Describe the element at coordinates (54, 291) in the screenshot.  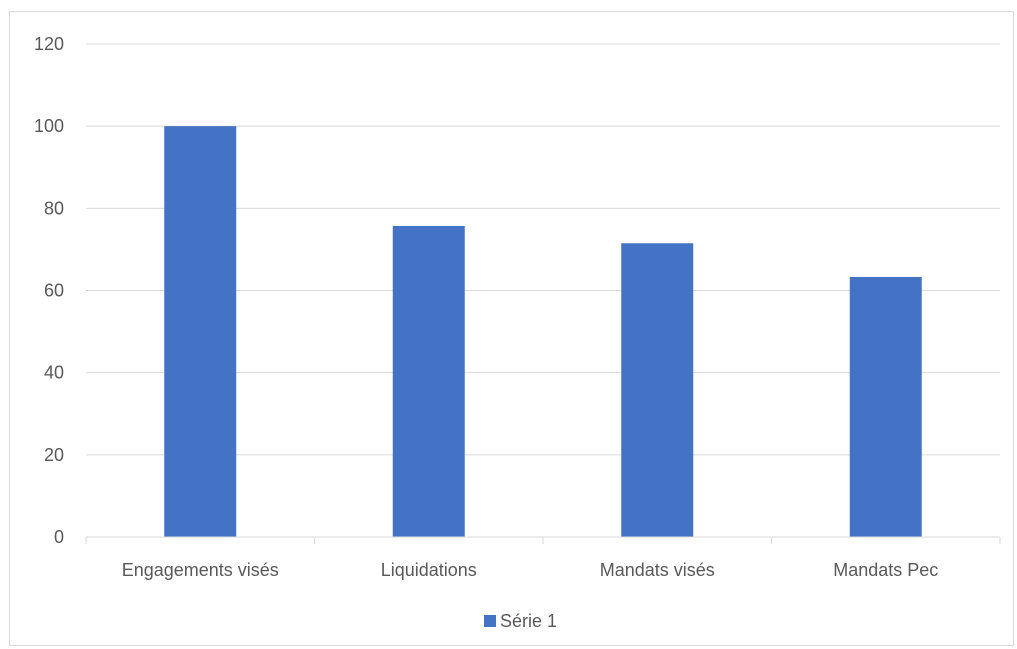
I see `y-tick-label: 60` at that location.